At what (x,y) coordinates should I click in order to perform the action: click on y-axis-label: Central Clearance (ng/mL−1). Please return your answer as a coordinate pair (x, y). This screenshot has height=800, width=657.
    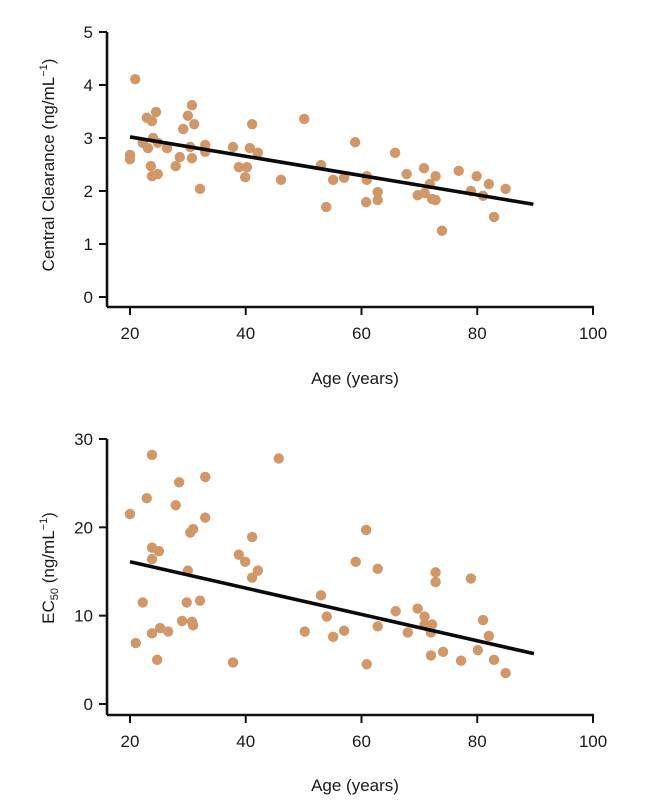
    Looking at the image, I should click on (48, 165).